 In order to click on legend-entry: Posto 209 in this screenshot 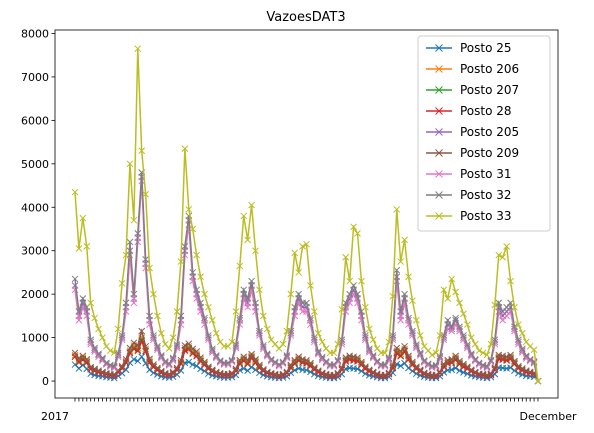, I will do `click(472, 153)`.